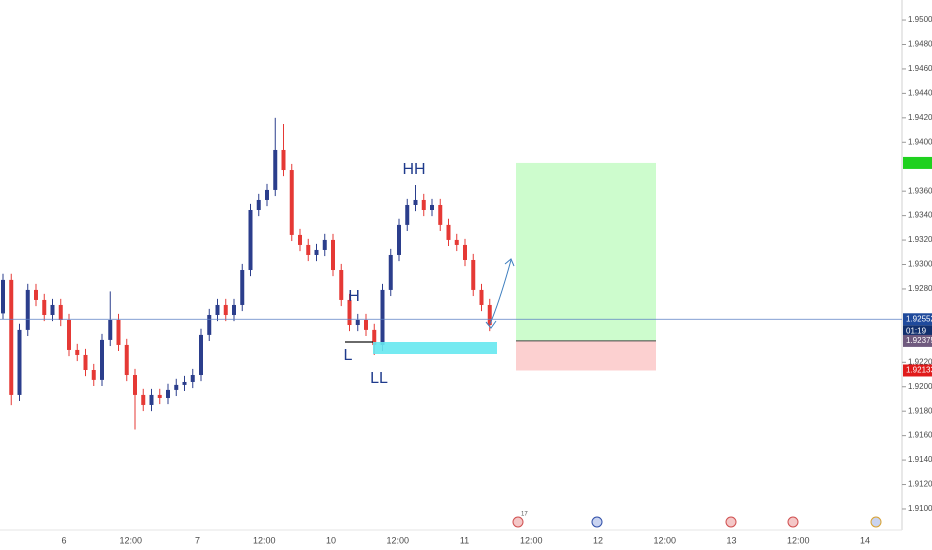  What do you see at coordinates (586, 251) in the screenshot?
I see `target-zone` at bounding box center [586, 251].